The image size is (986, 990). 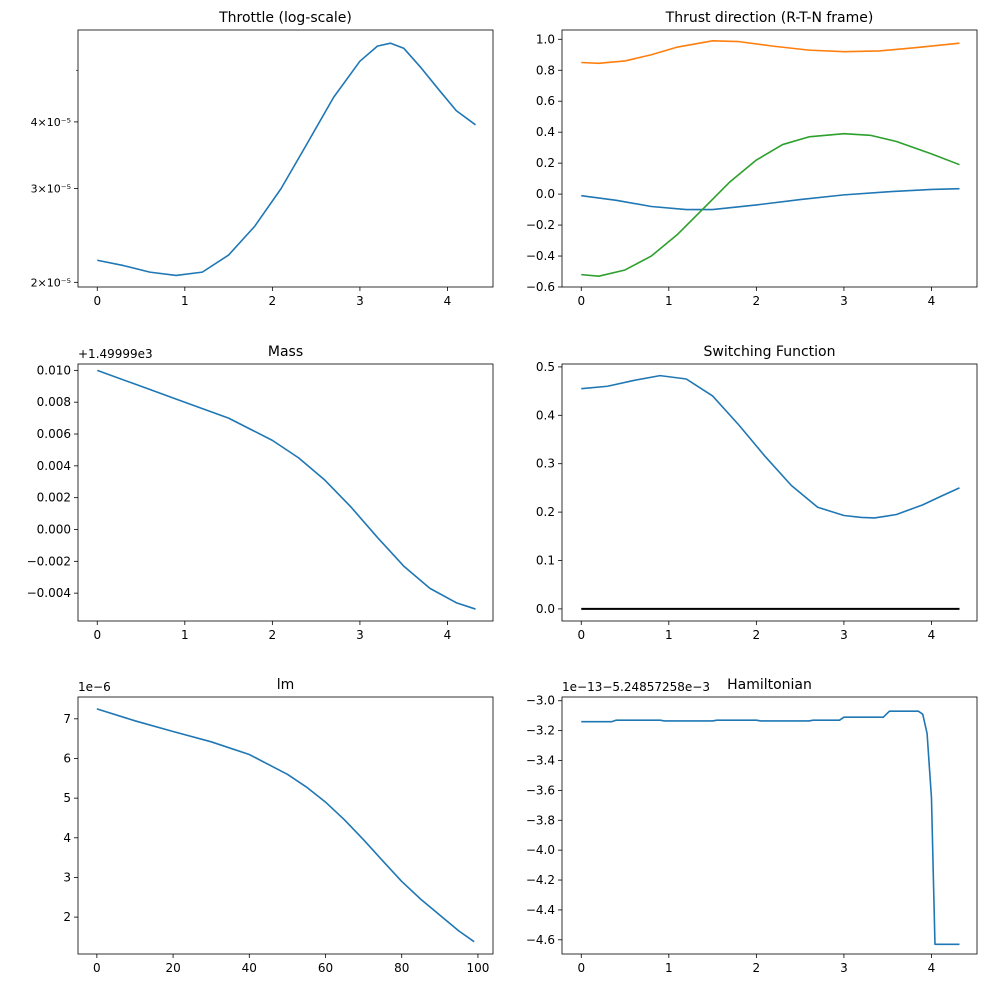 What do you see at coordinates (540, 287) in the screenshot?
I see `y-tick-label: −0.6` at bounding box center [540, 287].